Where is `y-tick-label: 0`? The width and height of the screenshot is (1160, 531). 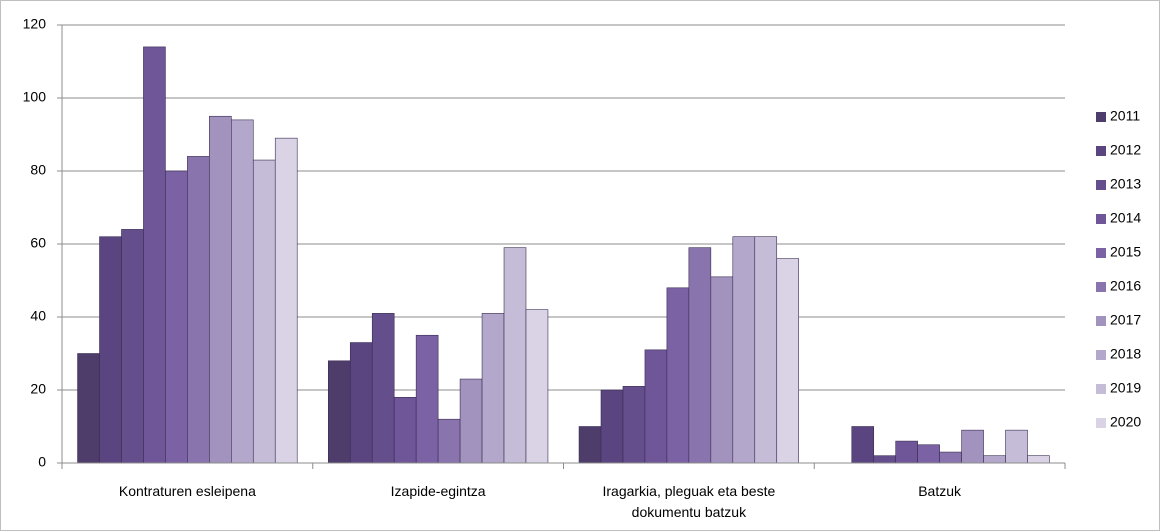
y-tick-label: 0 is located at coordinates (42, 462).